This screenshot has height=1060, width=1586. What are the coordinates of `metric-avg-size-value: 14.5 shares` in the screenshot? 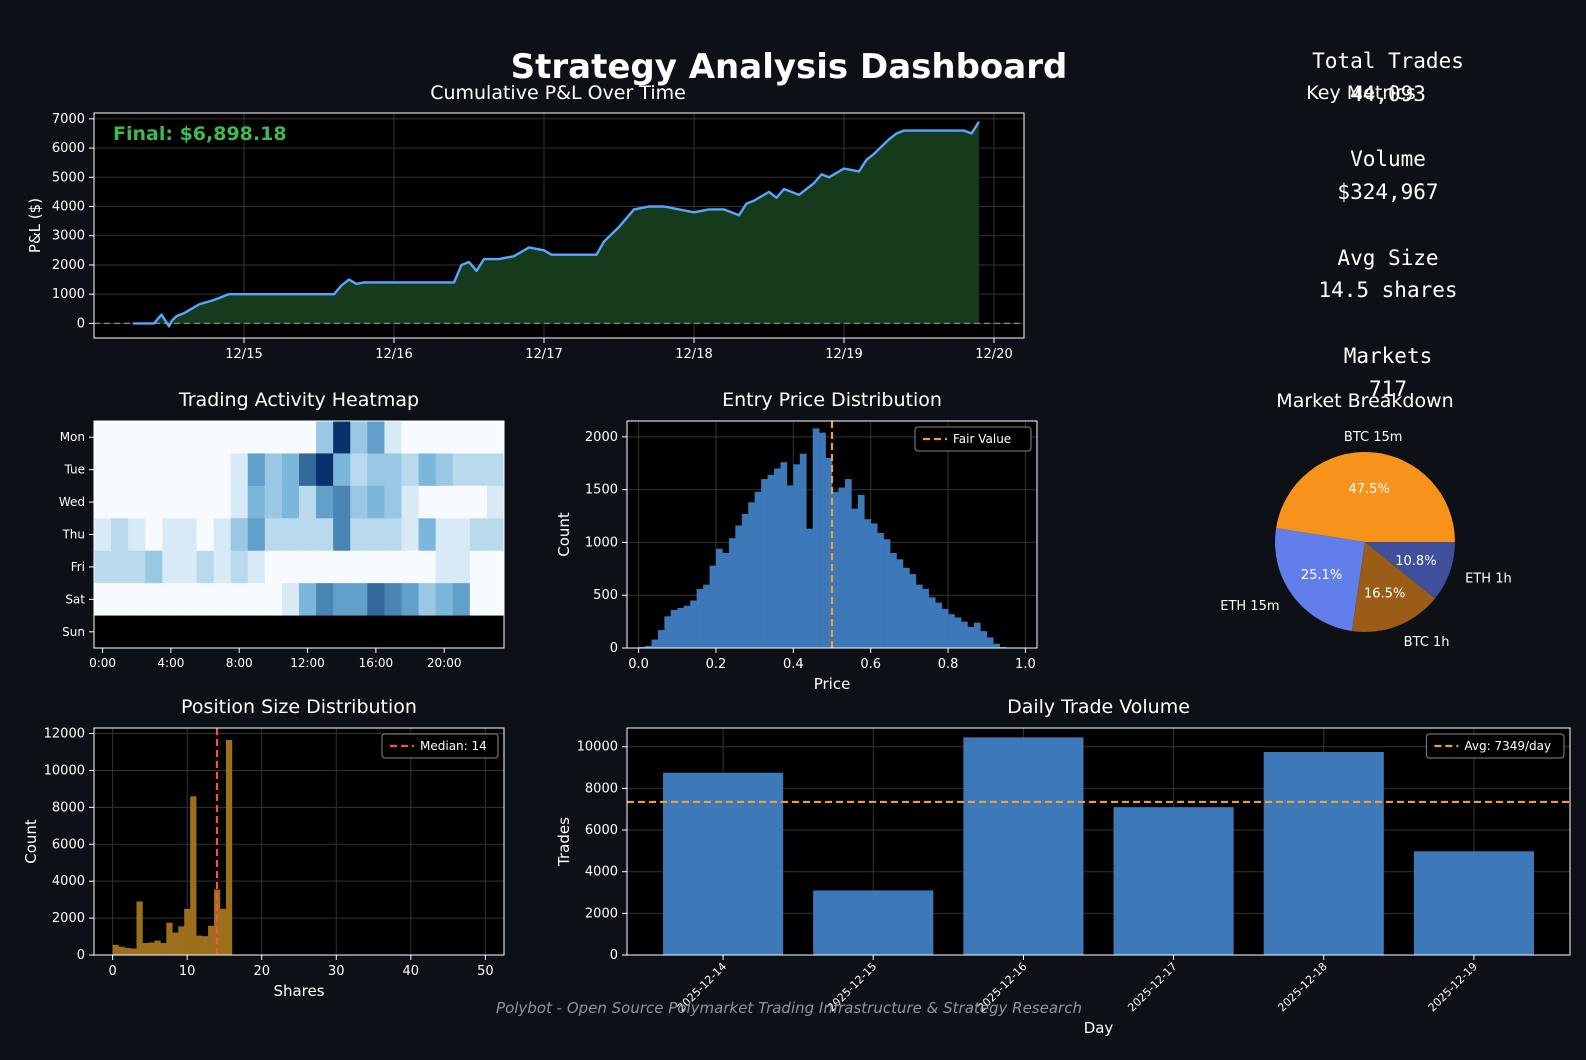 It's located at (1387, 290).